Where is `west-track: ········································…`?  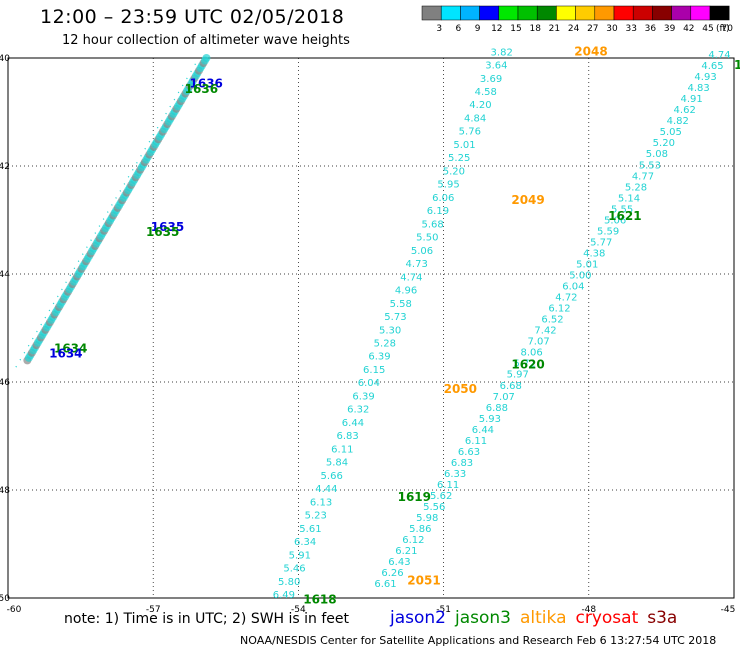
west-track: ········································… is located at coordinates (117, 213).